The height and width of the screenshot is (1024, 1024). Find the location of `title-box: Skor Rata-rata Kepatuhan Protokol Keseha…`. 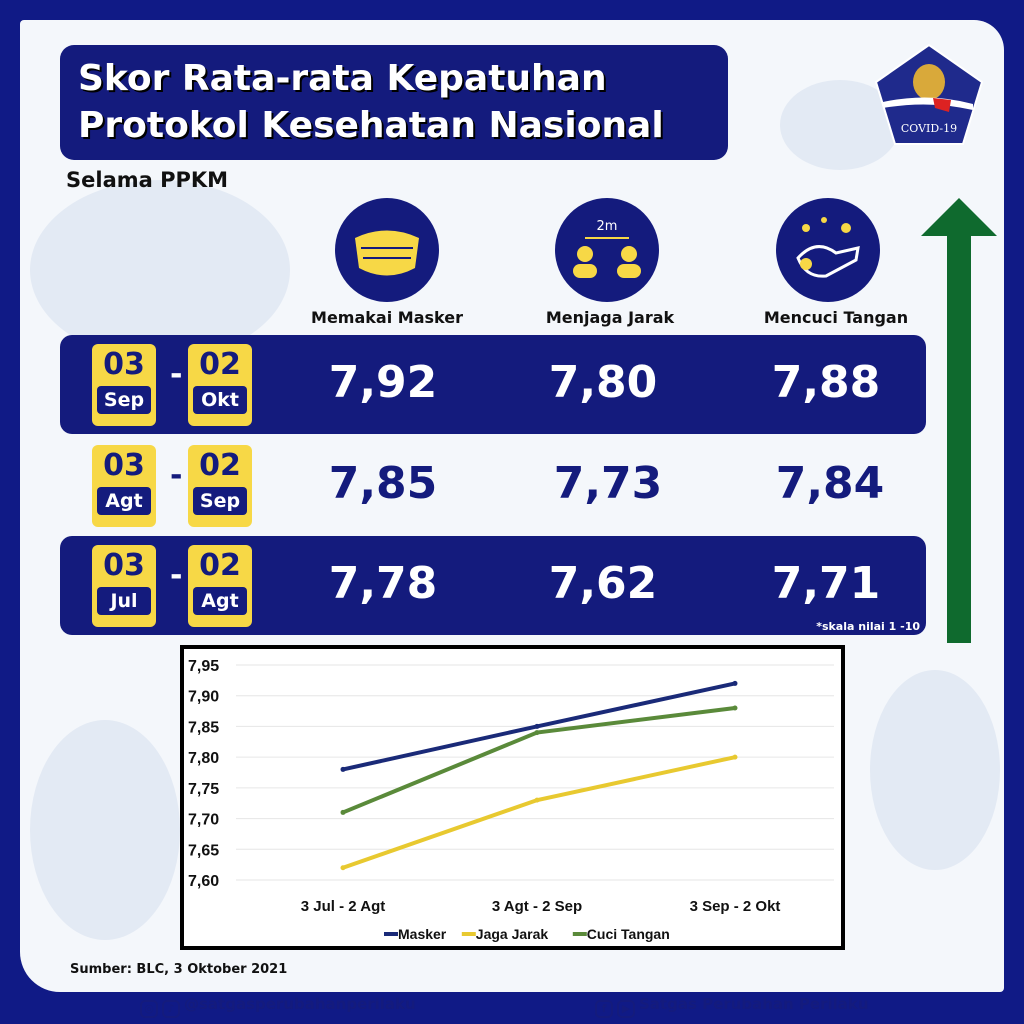

title-box: Skor Rata-rata Kepatuhan Protokol Keseha… is located at coordinates (394, 102).